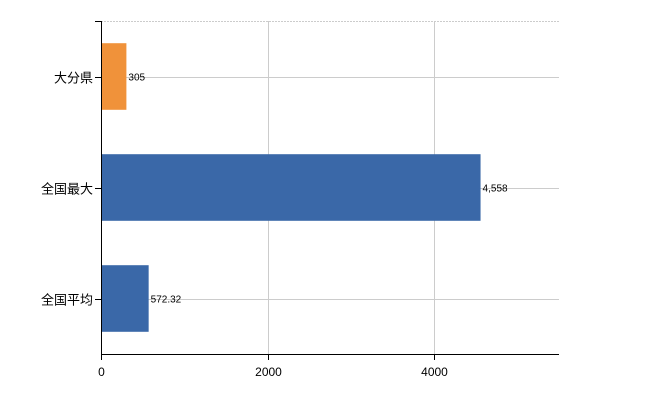 The height and width of the screenshot is (400, 650). Describe the element at coordinates (434, 372) in the screenshot. I see `x-tick-label-2: 4000` at that location.